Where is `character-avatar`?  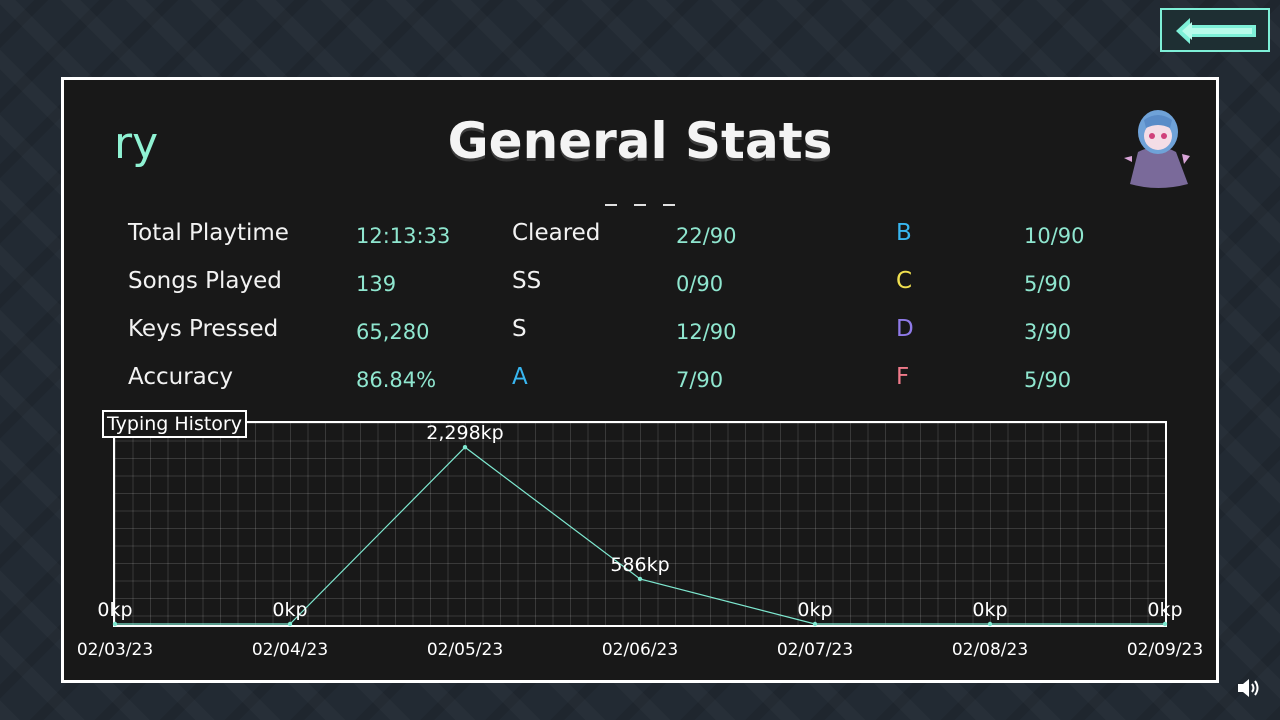
character-avatar is located at coordinates (1157, 149).